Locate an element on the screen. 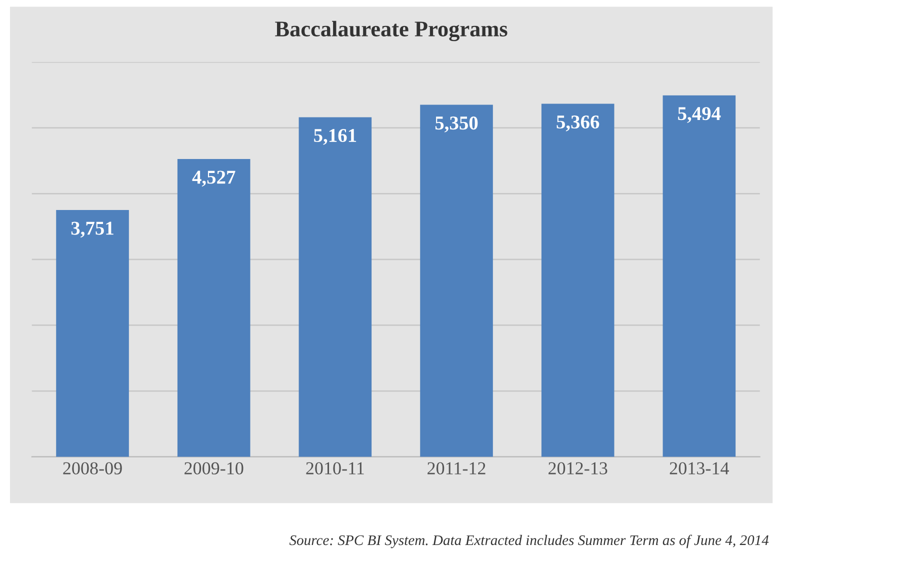 Image resolution: width=910 pixels, height=564 pixels. x-tick-label: 2013-14 is located at coordinates (699, 468).